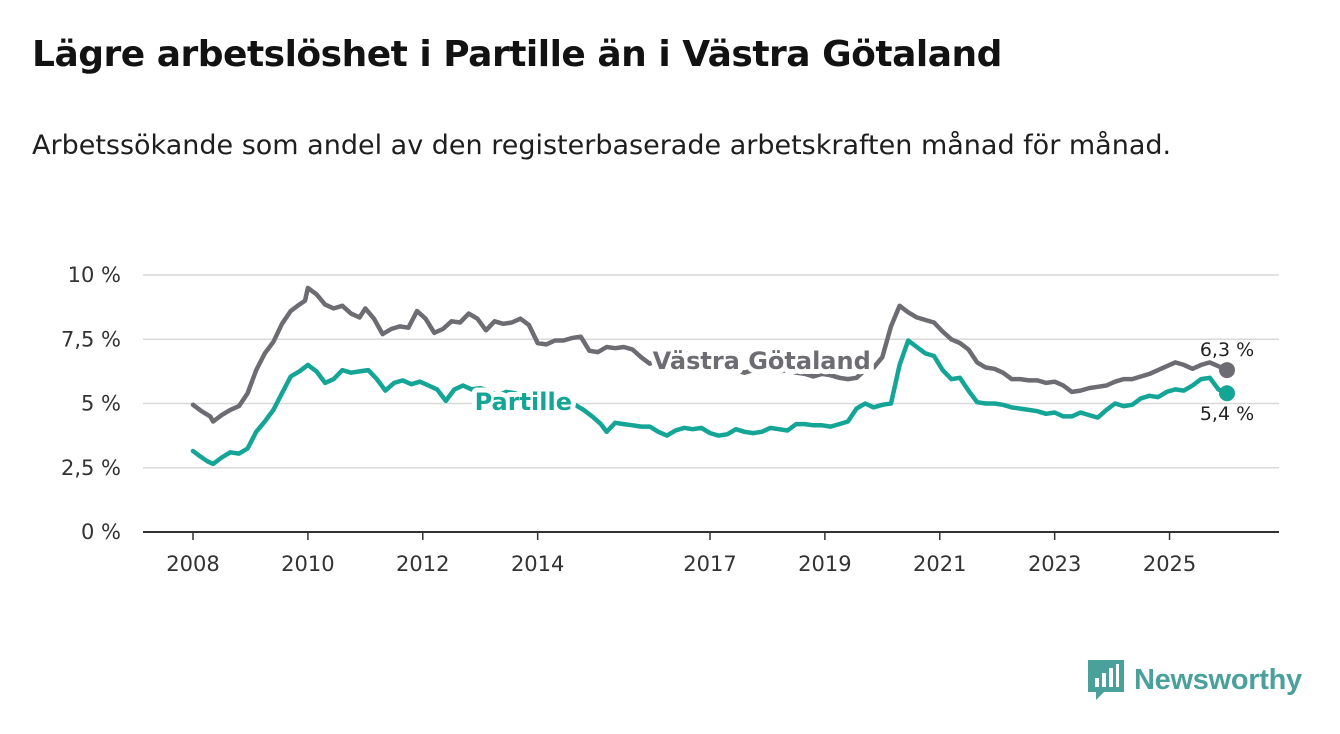  Describe the element at coordinates (1169, 564) in the screenshot. I see `x-tick-label: 2025` at that location.